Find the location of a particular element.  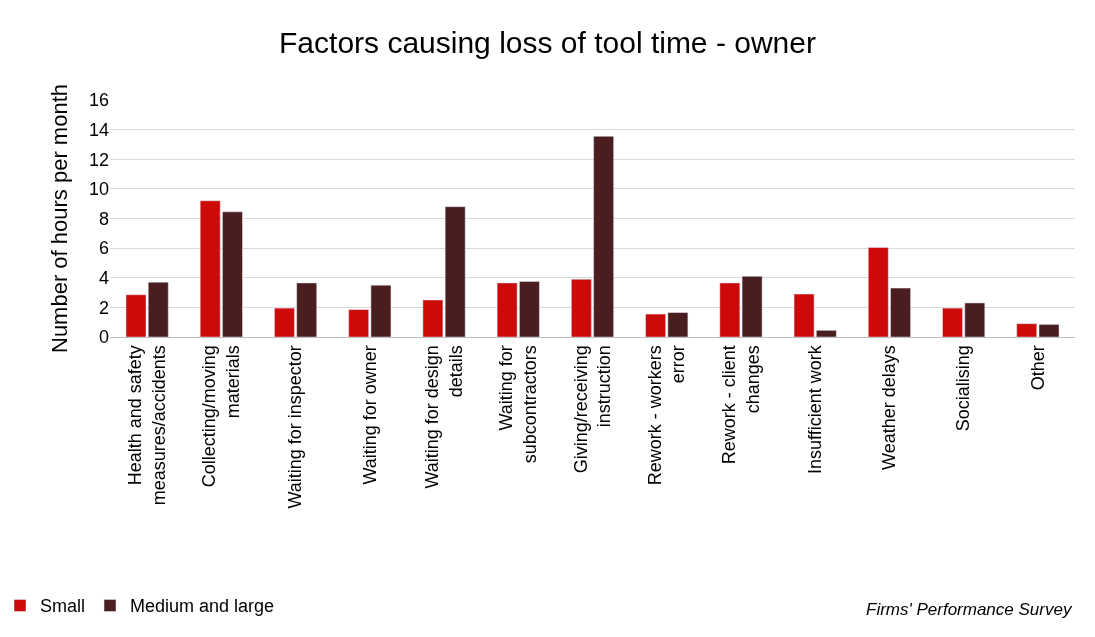

x-tick-label: Waiting for design details is located at coordinates (444, 417).